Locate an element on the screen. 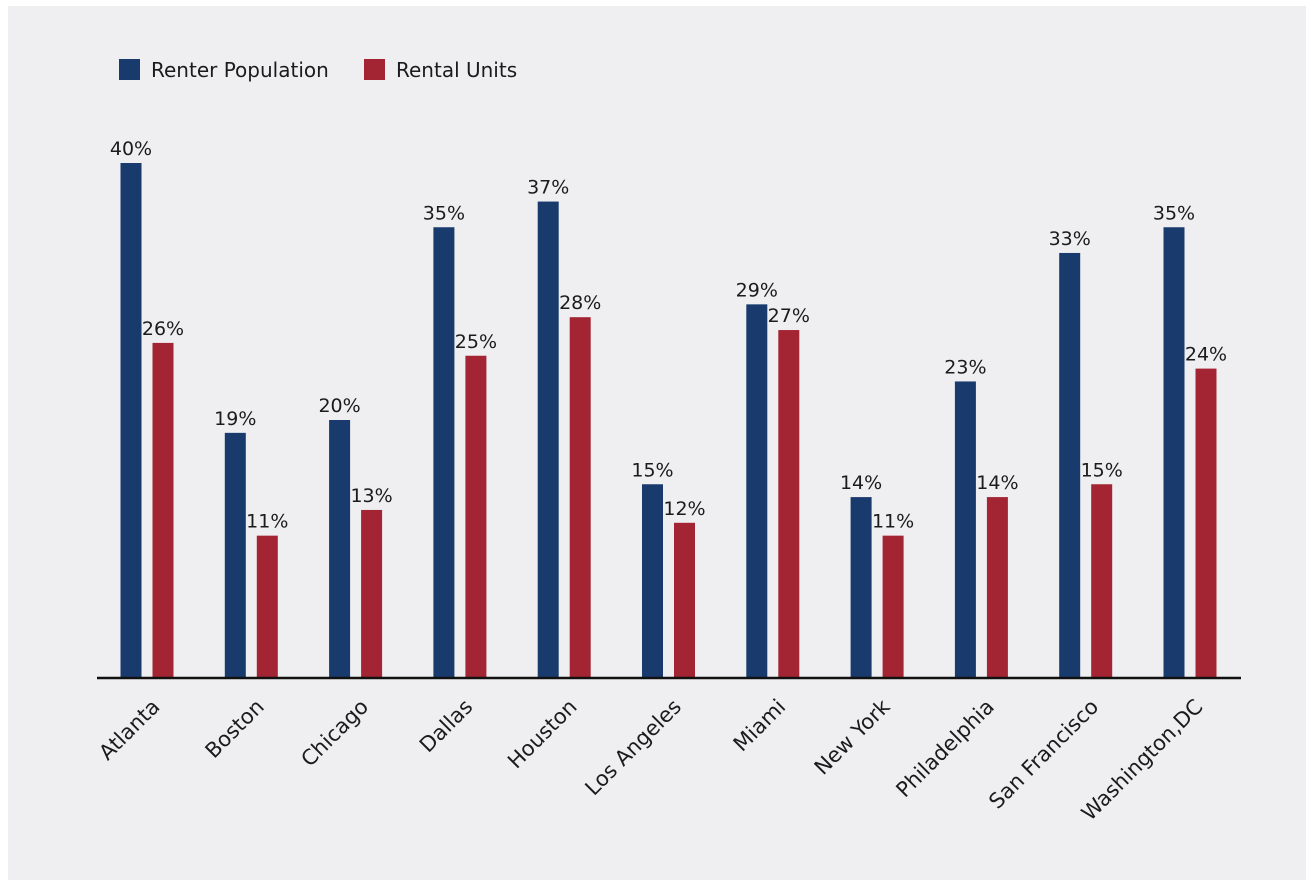 The height and width of the screenshot is (883, 1309). bar-renter-population-houston is located at coordinates (548, 439).